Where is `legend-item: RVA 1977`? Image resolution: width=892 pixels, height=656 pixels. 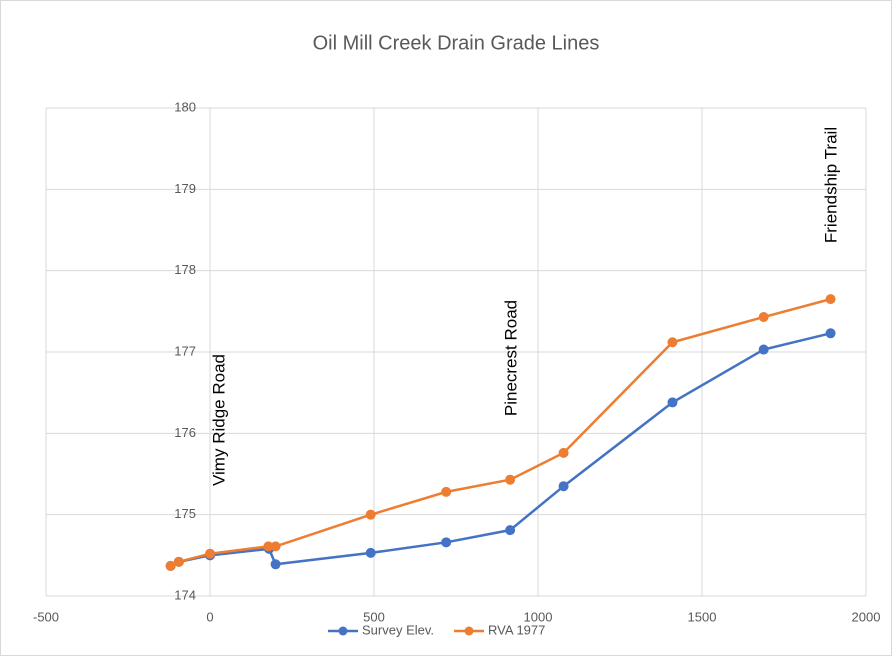 legend-item: RVA 1977 is located at coordinates (499, 629).